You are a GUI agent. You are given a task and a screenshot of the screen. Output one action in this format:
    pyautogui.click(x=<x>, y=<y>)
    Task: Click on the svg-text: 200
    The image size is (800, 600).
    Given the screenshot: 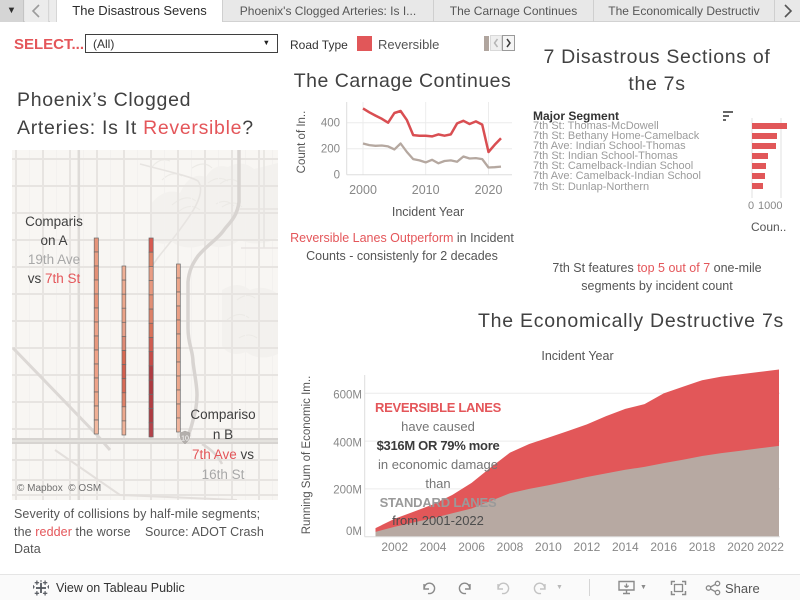 What is the action you would take?
    pyautogui.click(x=330, y=150)
    